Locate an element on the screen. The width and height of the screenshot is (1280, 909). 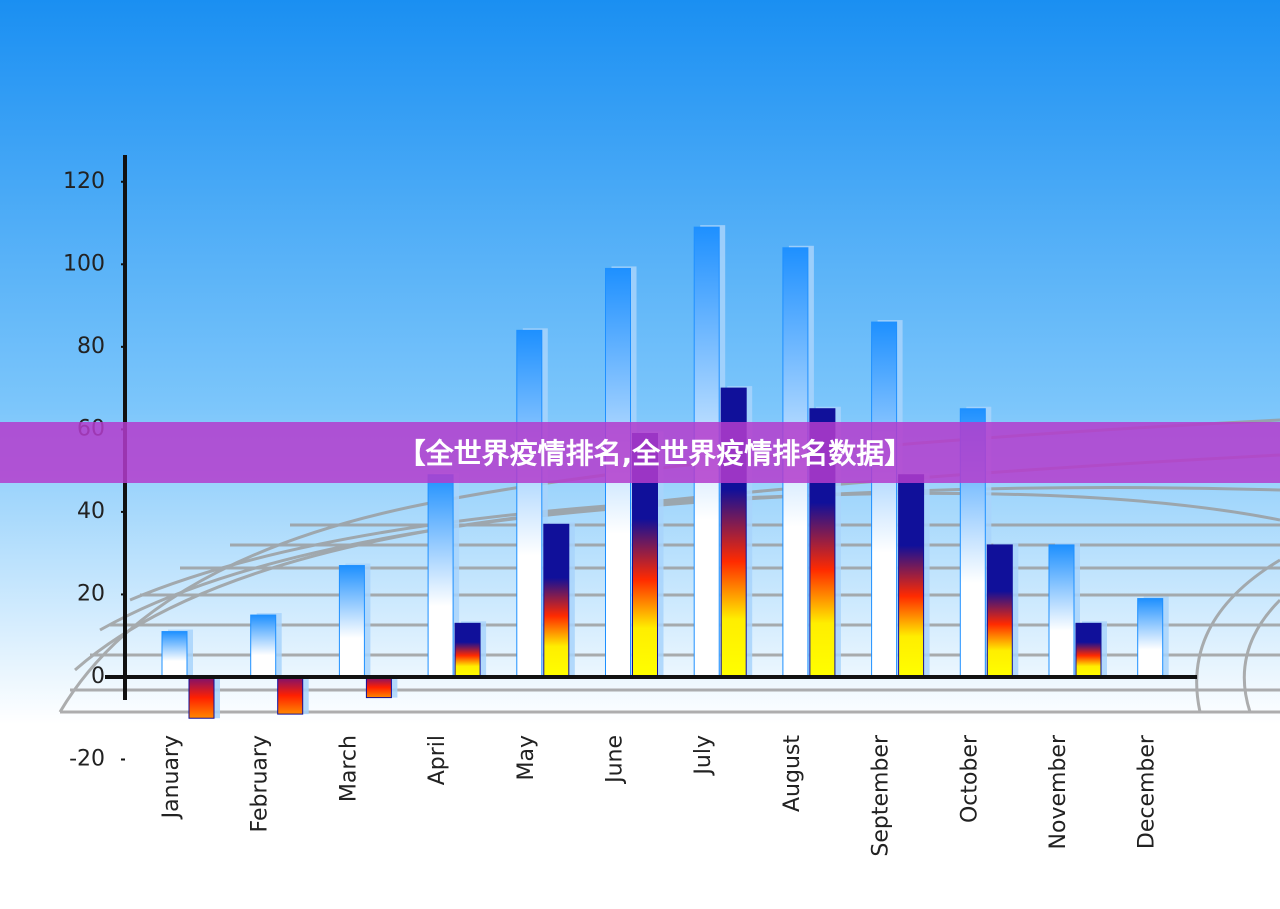
x-tick-label: March is located at coordinates (348, 768).